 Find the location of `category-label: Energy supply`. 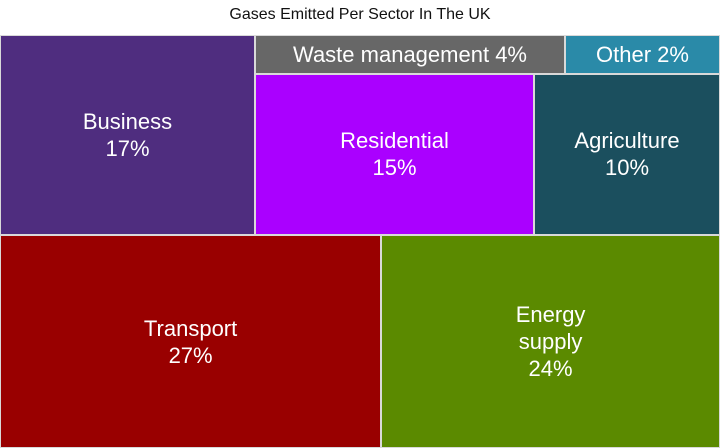

category-label: Energy supply is located at coordinates (550, 328).